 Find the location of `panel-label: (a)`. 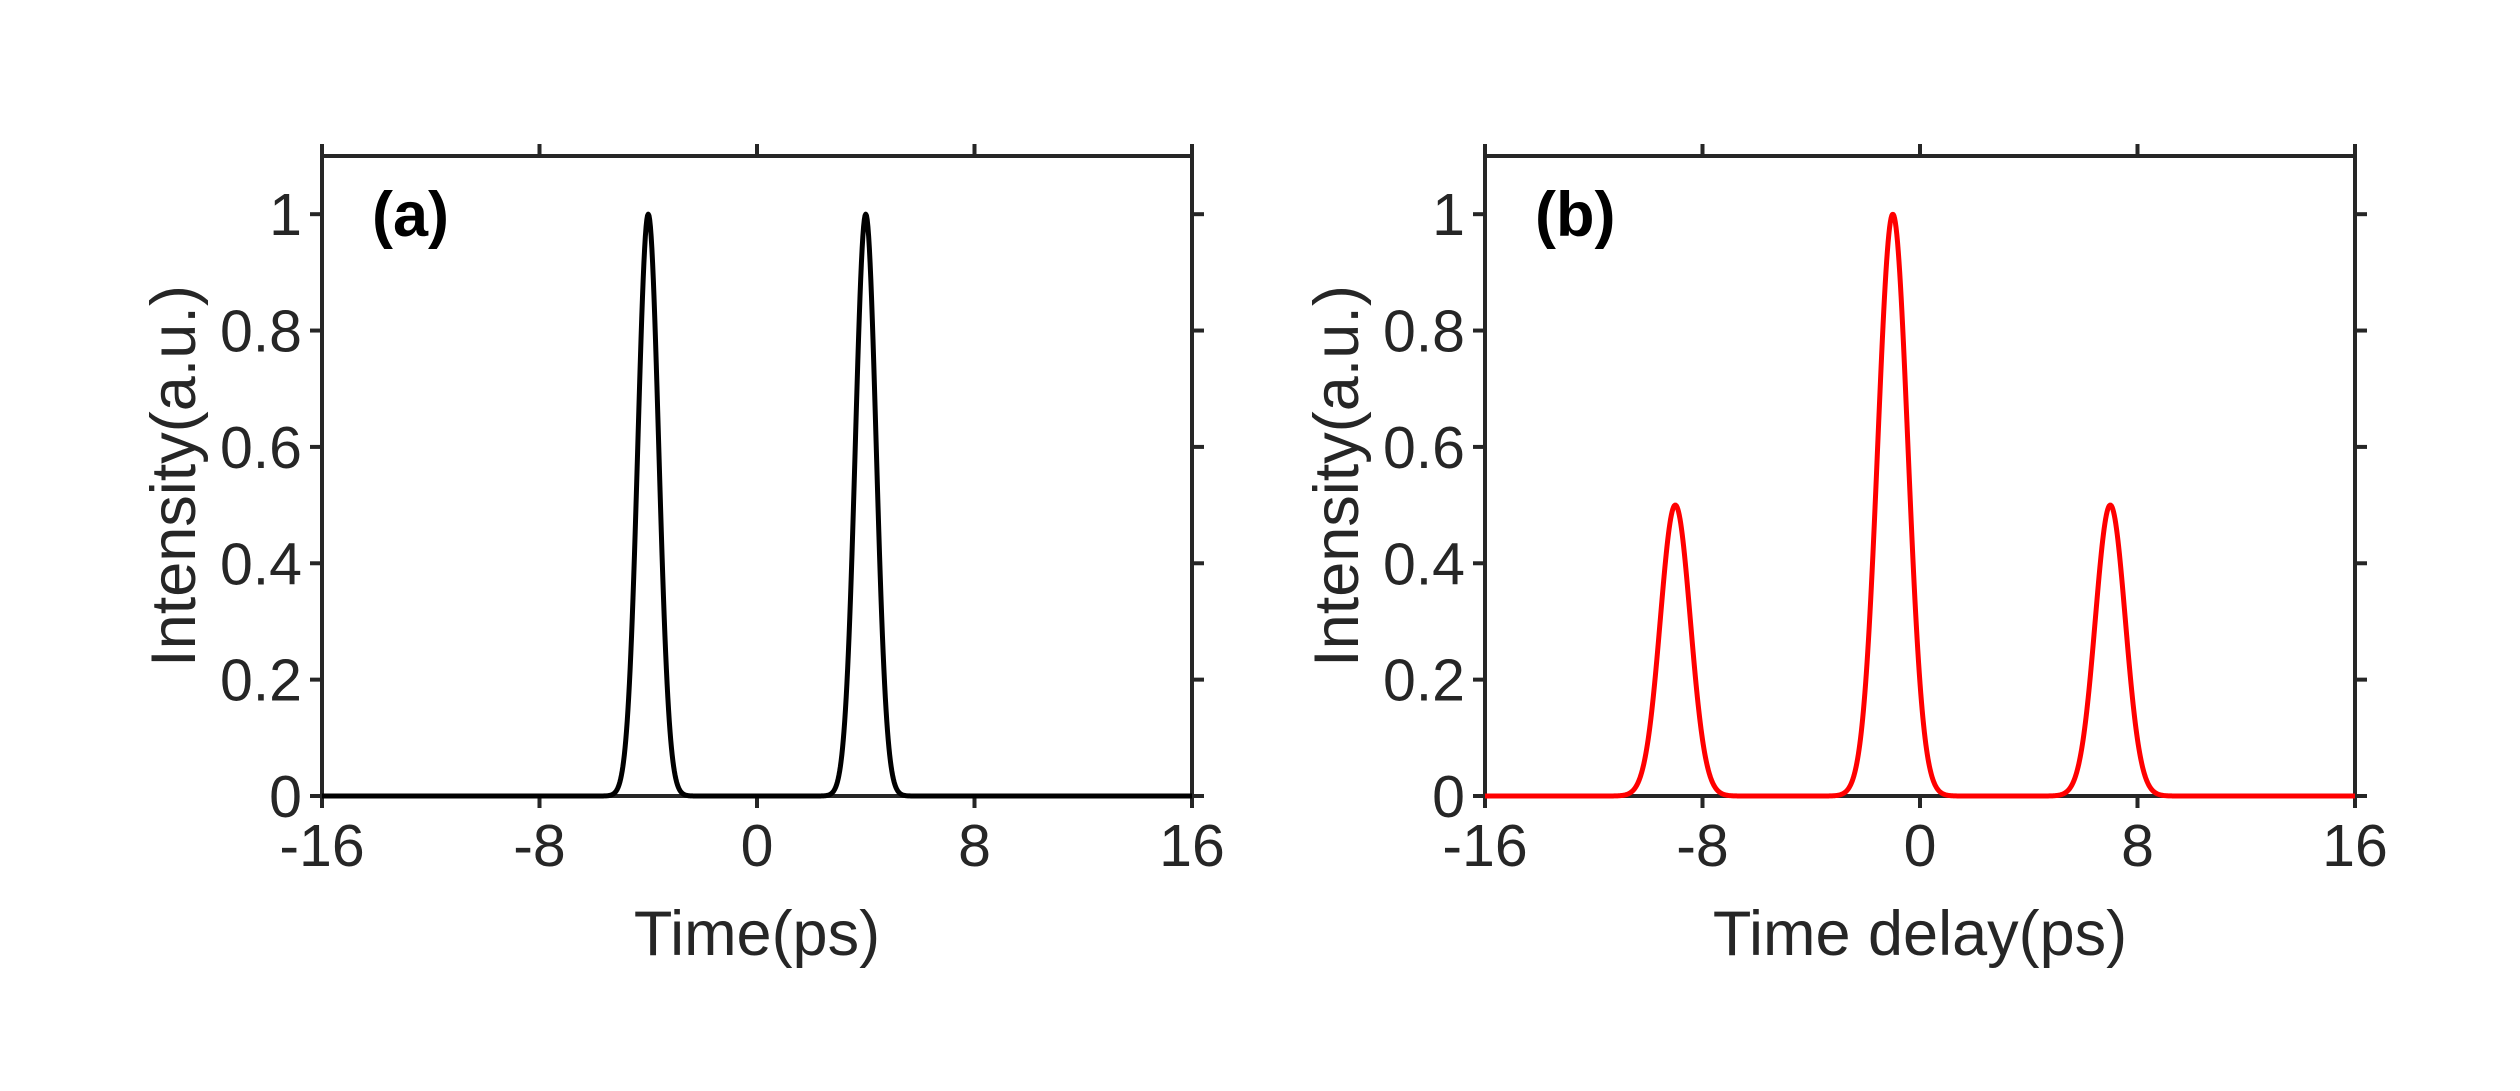

panel-label: (a) is located at coordinates (410, 215).